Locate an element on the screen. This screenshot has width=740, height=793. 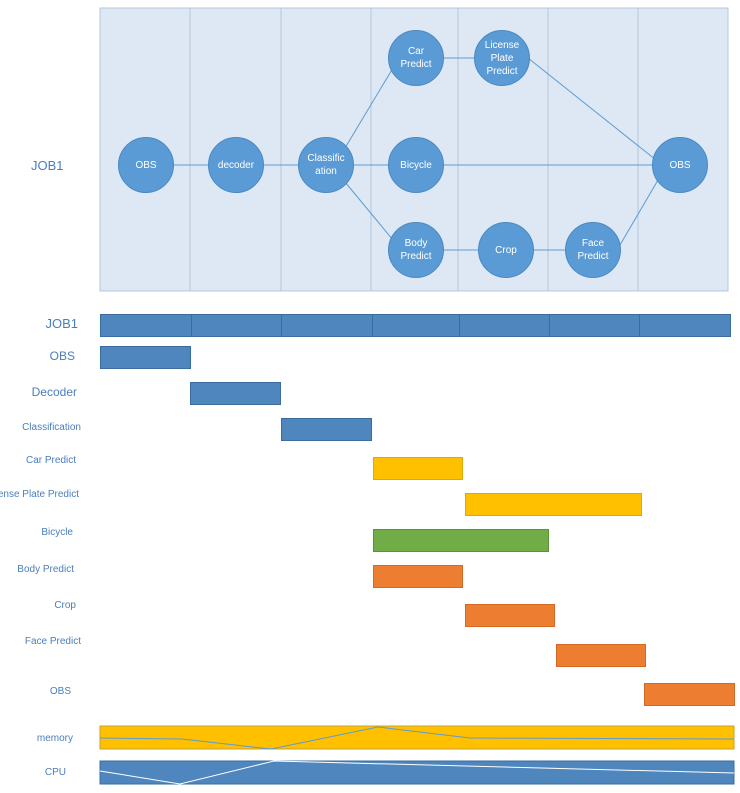
bar-license-plate-predict is located at coordinates (553, 504).